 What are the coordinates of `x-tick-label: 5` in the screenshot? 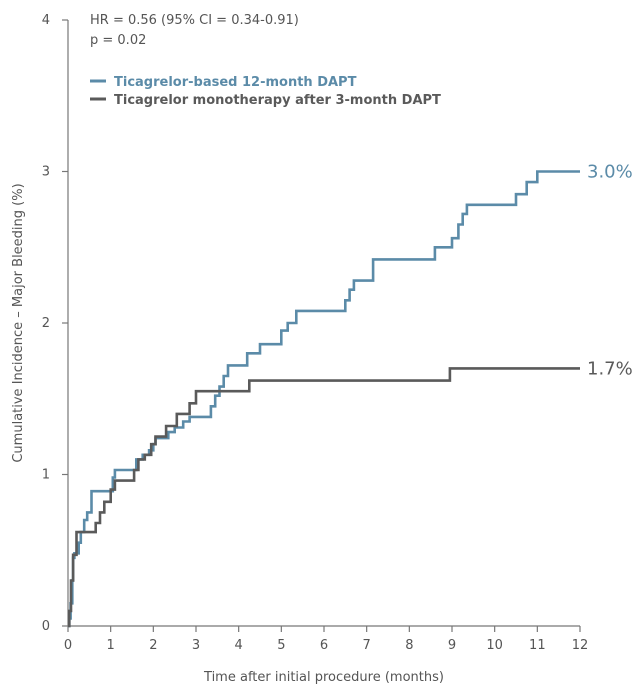 It's located at (281, 645).